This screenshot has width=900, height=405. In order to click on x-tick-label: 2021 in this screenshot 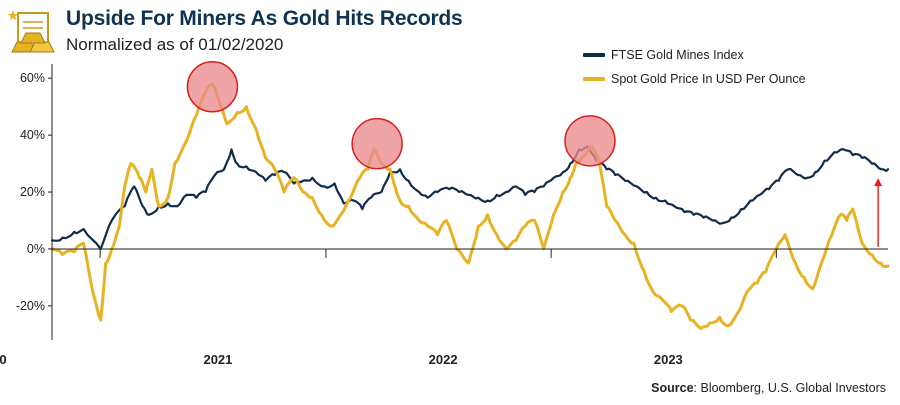, I will do `click(217, 359)`.